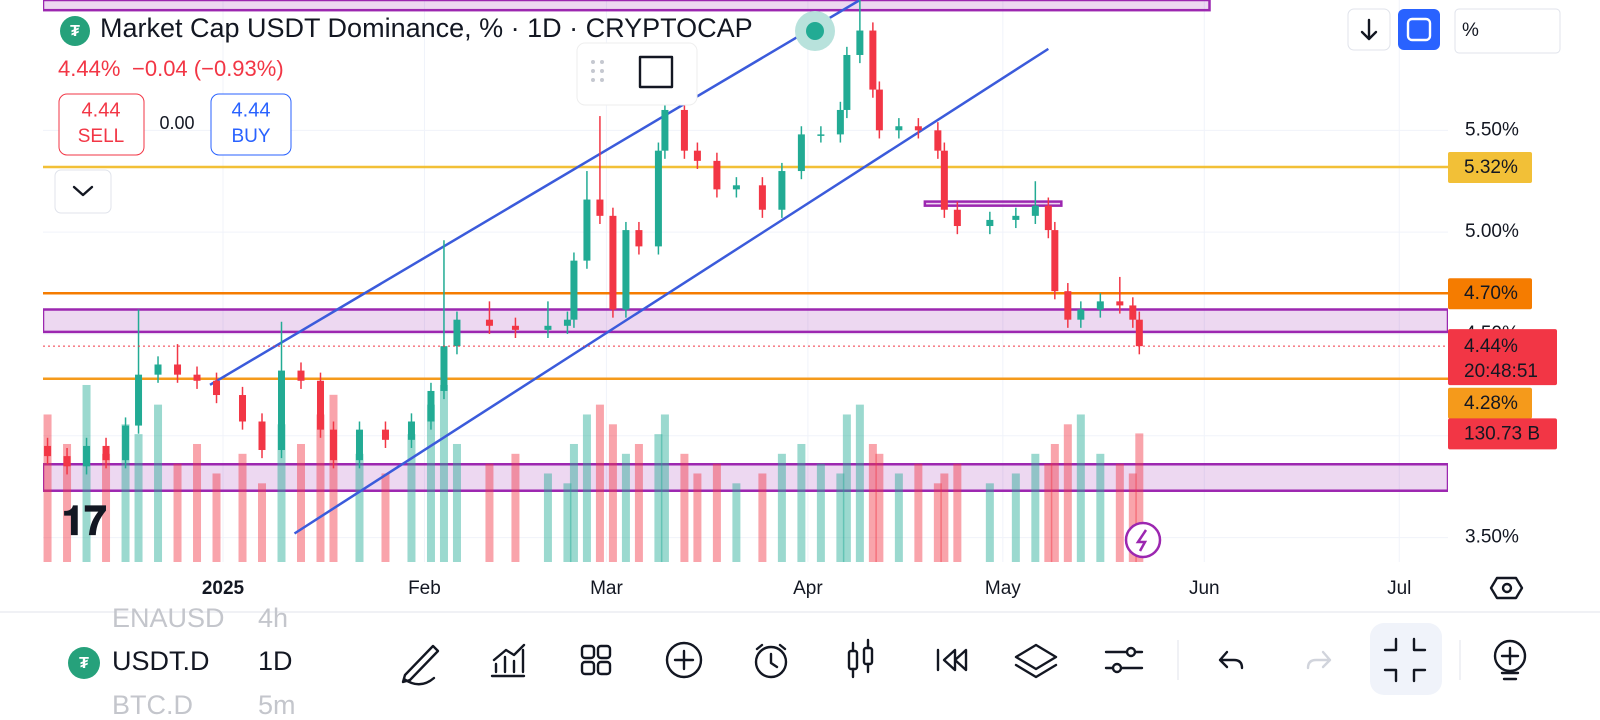 The height and width of the screenshot is (720, 1600). I want to click on ideas, so click(1510, 660).